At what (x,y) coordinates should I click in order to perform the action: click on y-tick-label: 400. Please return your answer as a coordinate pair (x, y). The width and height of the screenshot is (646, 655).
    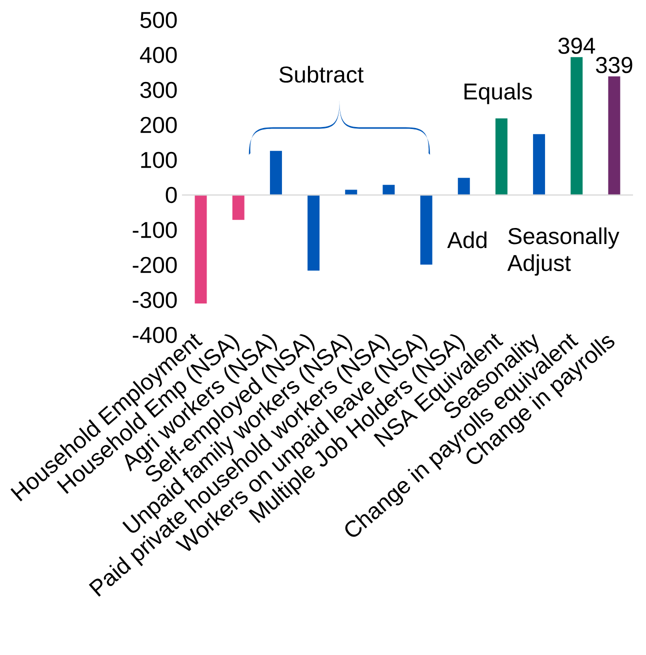
    Looking at the image, I should click on (158, 55).